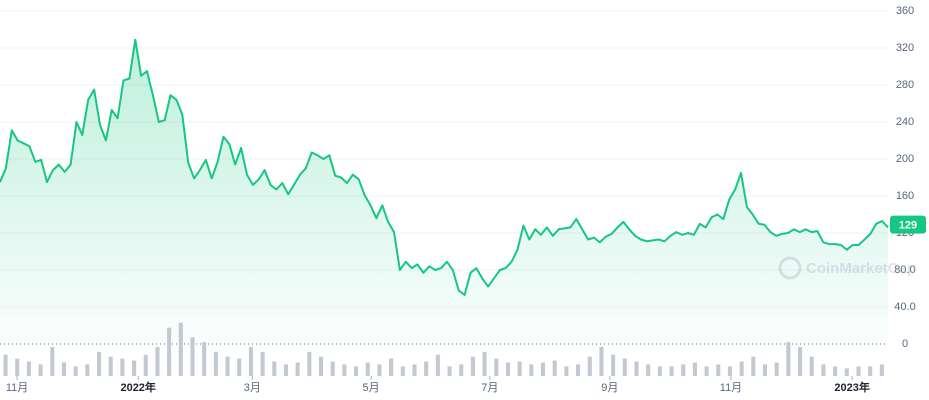 Image resolution: width=929 pixels, height=400 pixels. I want to click on y-tick-label: 0, so click(905, 344).